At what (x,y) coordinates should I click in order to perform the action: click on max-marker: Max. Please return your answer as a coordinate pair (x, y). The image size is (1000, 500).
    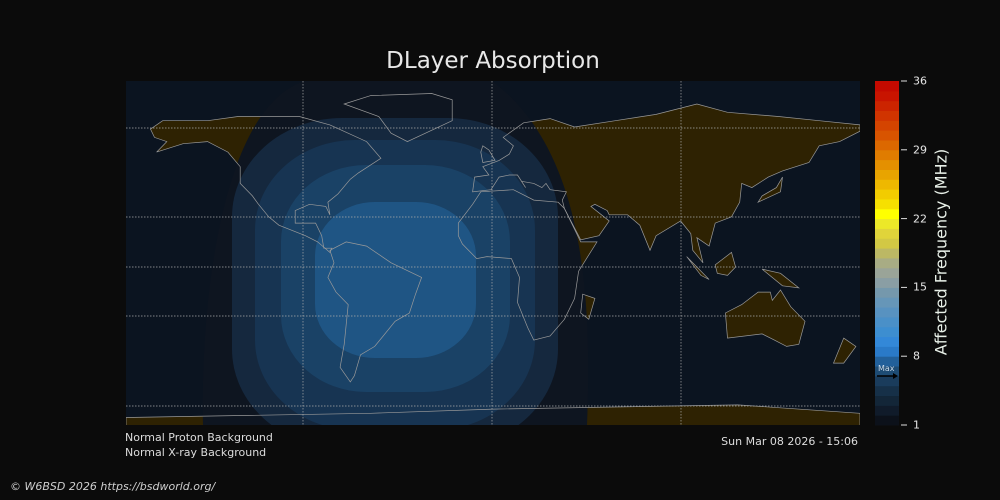
    Looking at the image, I should click on (887, 371).